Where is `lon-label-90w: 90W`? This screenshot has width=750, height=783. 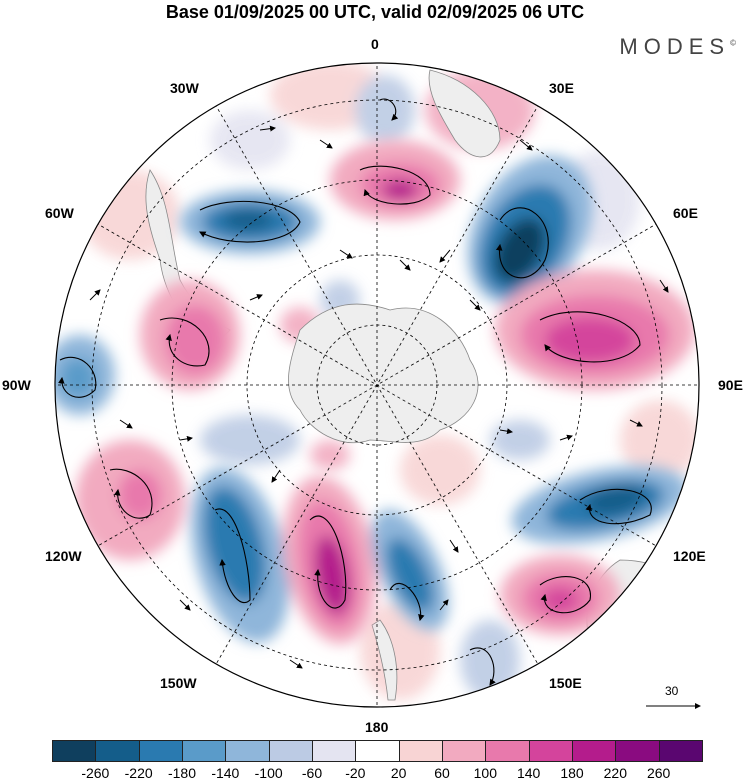 lon-label-90w: 90W is located at coordinates (16, 385).